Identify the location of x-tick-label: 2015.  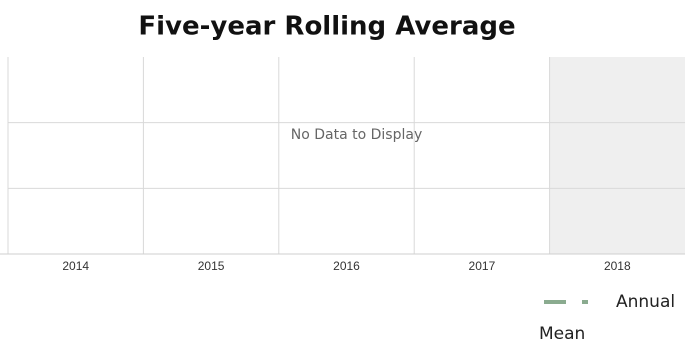
(211, 266).